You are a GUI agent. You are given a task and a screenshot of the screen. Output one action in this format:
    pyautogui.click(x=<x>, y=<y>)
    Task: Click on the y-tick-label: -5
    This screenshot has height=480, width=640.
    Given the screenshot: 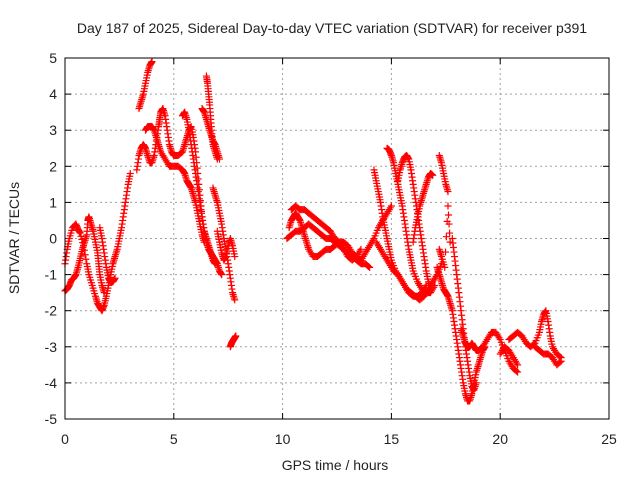 What is the action you would take?
    pyautogui.click(x=51, y=419)
    